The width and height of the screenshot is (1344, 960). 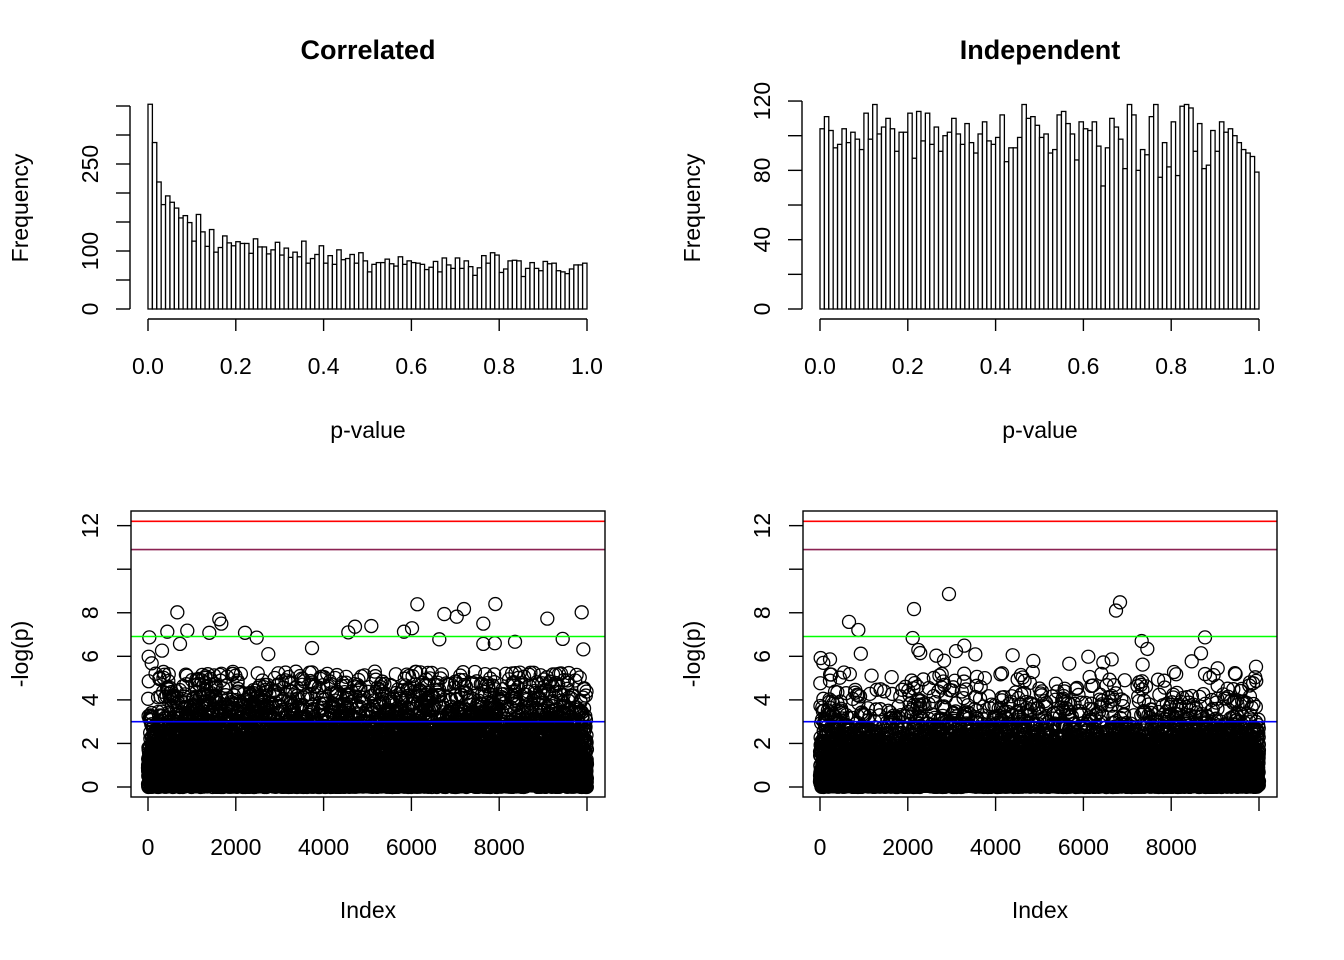 What do you see at coordinates (820, 366) in the screenshot?
I see `x-tick-label: 0.0` at bounding box center [820, 366].